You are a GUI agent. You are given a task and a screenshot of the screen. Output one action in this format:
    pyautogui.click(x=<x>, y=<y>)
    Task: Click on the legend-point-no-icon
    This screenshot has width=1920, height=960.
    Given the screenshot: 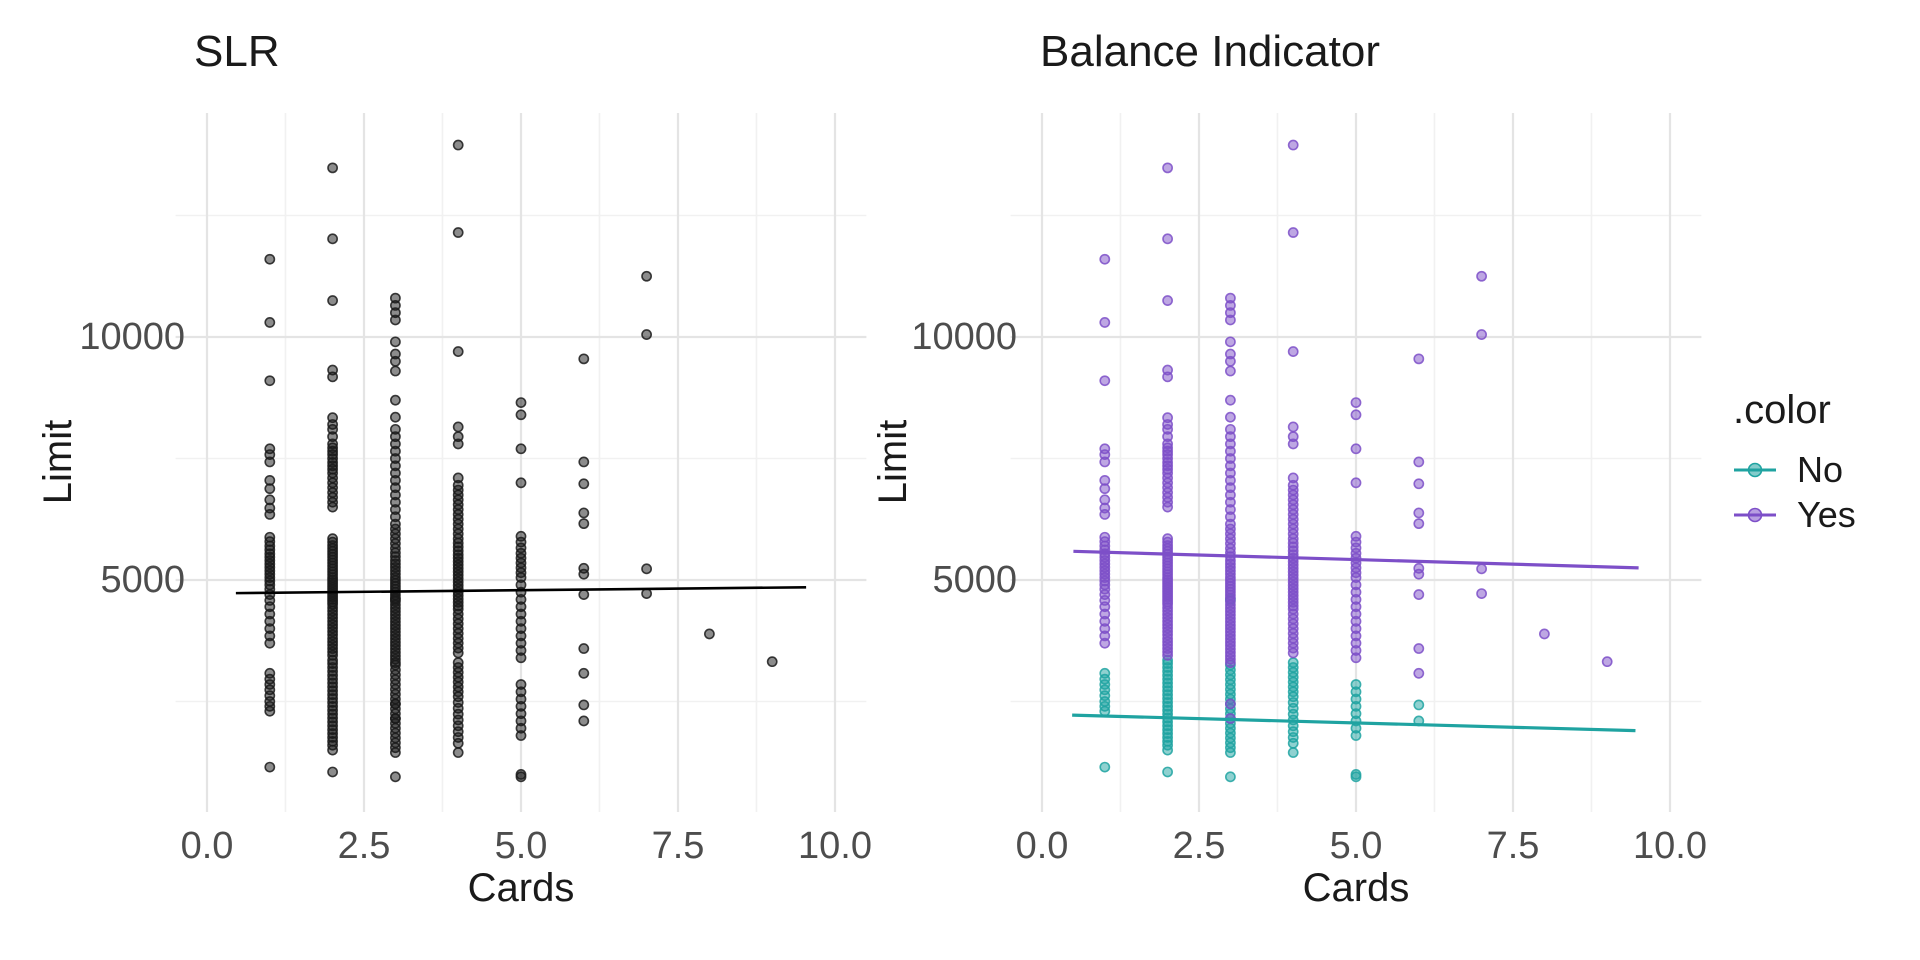 What is the action you would take?
    pyautogui.click(x=1755, y=470)
    